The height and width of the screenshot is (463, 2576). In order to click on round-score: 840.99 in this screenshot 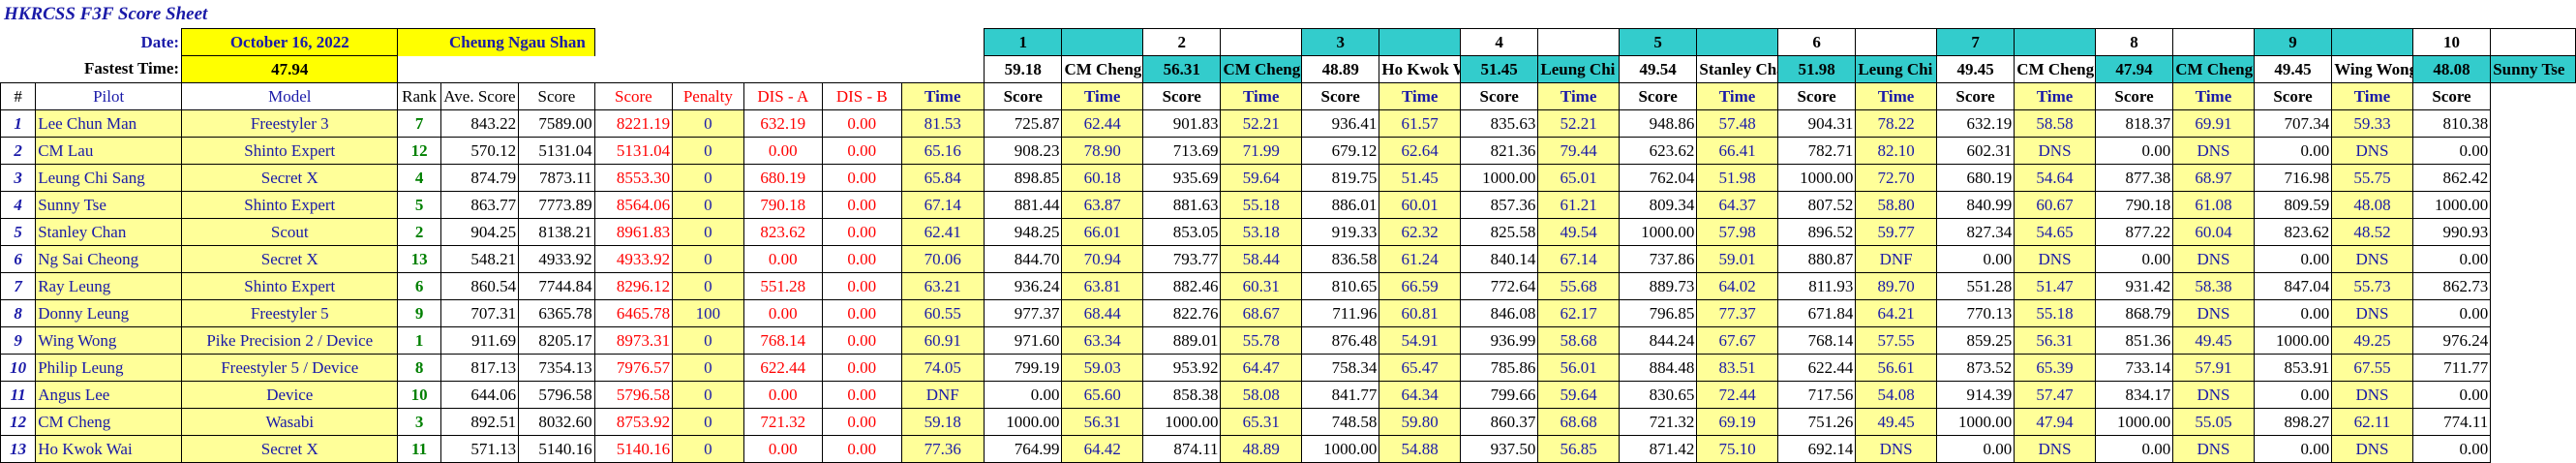, I will do `click(1975, 205)`.